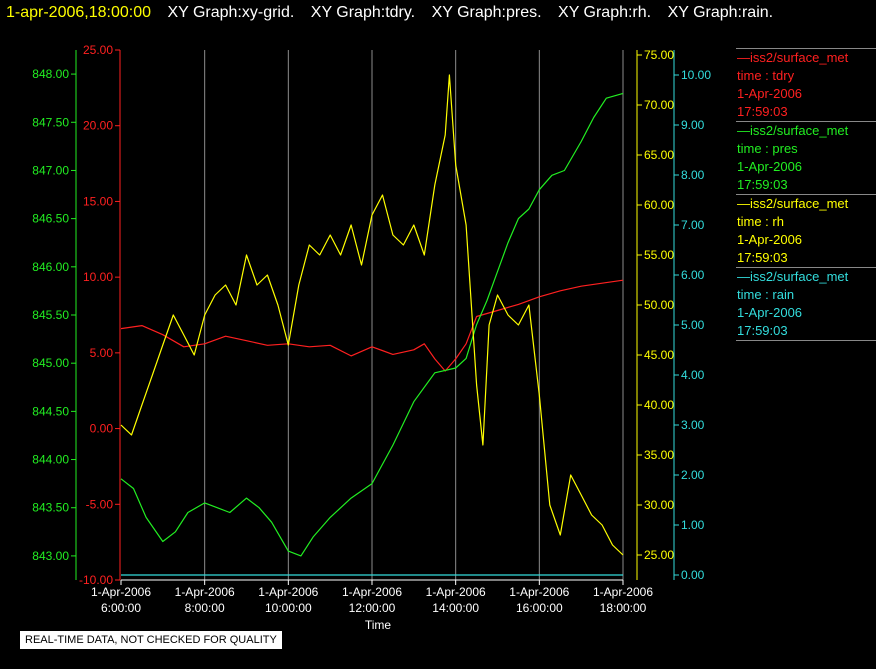 The image size is (876, 669). I want to click on rain-tick-label: 1.00, so click(693, 525).